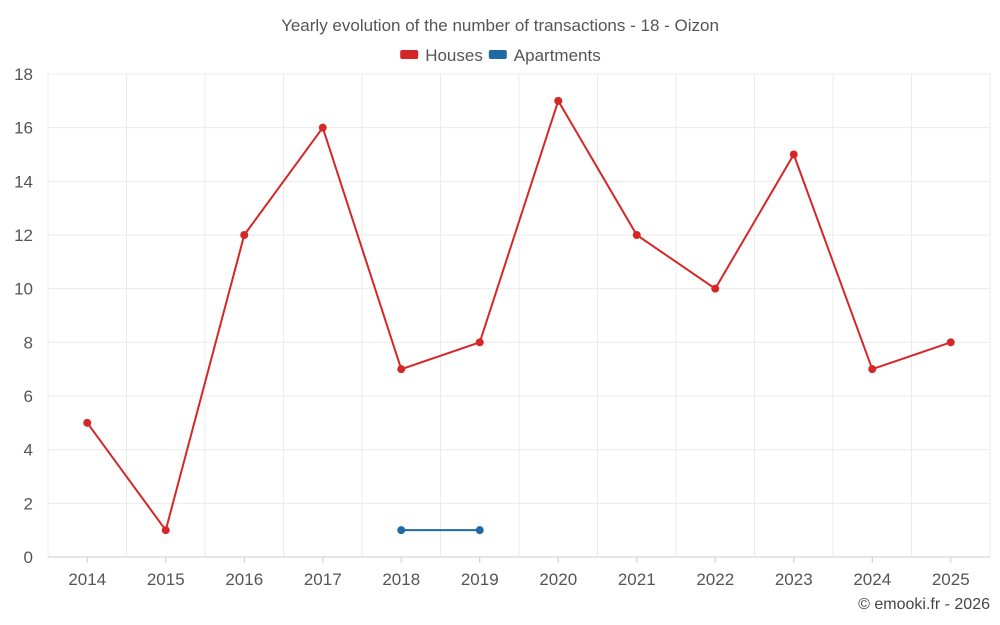 This screenshot has width=1000, height=625. I want to click on x-tick-label: 2017, so click(323, 579).